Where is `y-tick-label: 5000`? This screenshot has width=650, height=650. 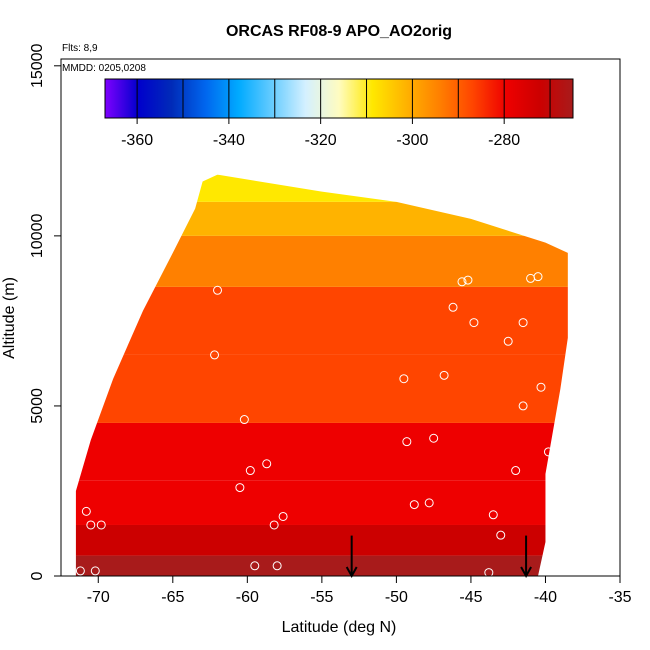 y-tick-label: 5000 is located at coordinates (37, 406).